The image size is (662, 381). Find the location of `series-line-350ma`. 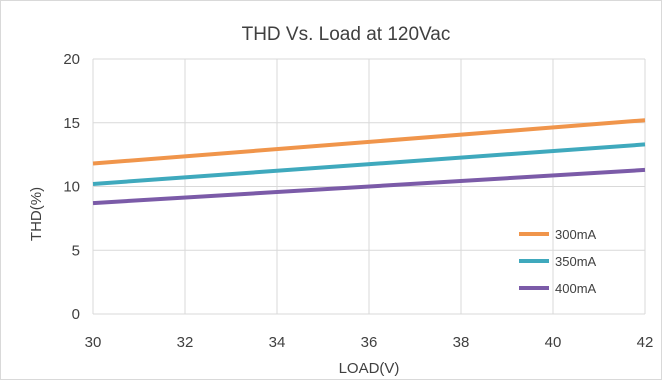

series-line-350ma is located at coordinates (369, 164).